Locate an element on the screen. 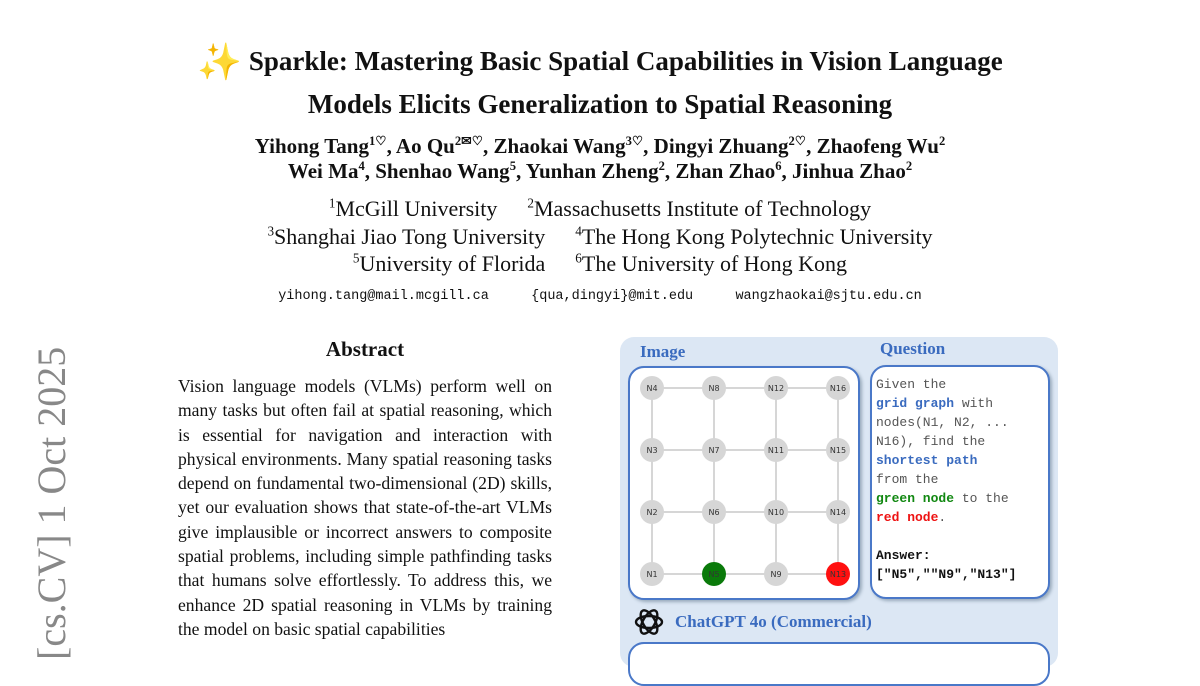 The height and width of the screenshot is (686, 1200). svg-text: N13 is located at coordinates (838, 574).